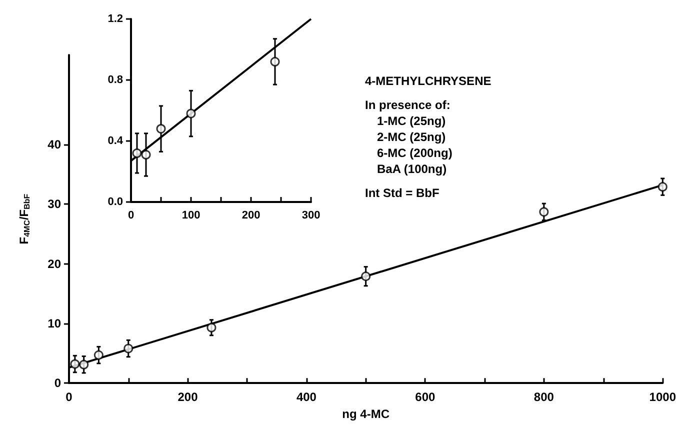 The width and height of the screenshot is (679, 425). Describe the element at coordinates (115, 80) in the screenshot. I see `y-tick-label: 0.8` at that location.